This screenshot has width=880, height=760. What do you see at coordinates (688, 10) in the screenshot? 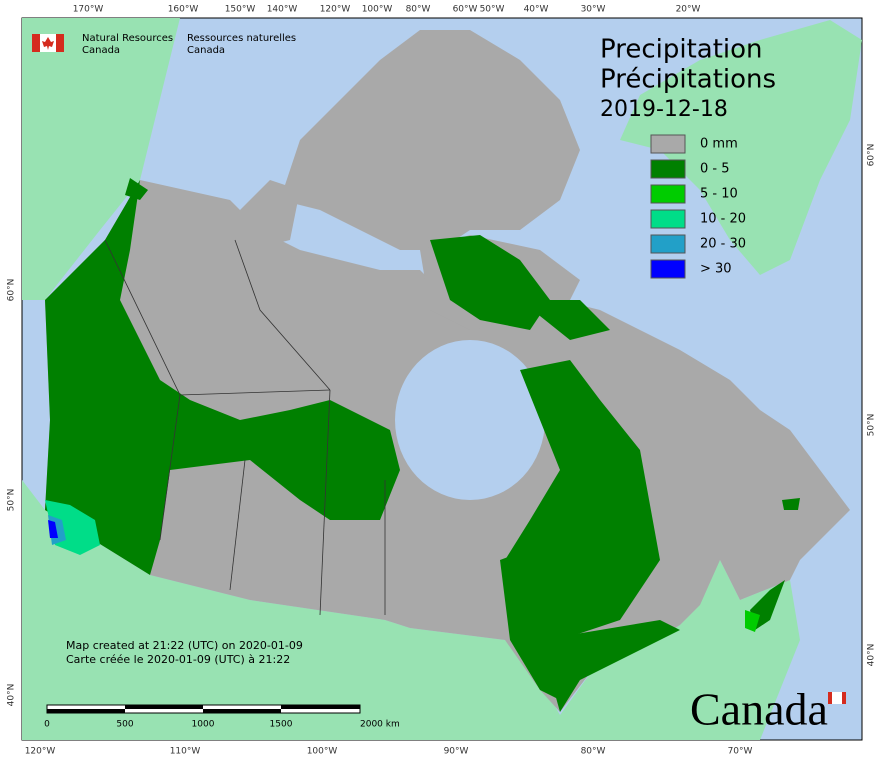
I see `longitude-label: 20°W` at bounding box center [688, 10].